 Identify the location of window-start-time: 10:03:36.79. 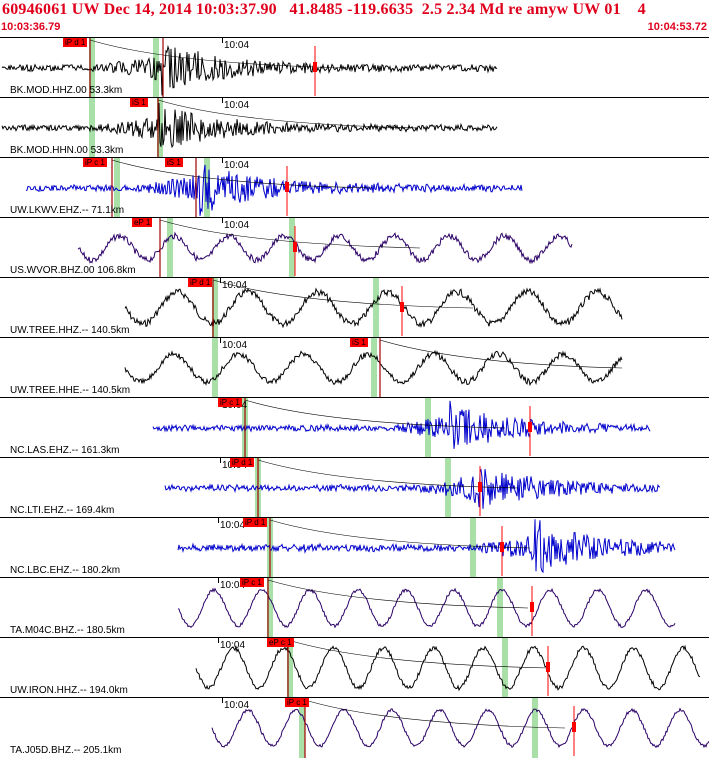
(31, 27).